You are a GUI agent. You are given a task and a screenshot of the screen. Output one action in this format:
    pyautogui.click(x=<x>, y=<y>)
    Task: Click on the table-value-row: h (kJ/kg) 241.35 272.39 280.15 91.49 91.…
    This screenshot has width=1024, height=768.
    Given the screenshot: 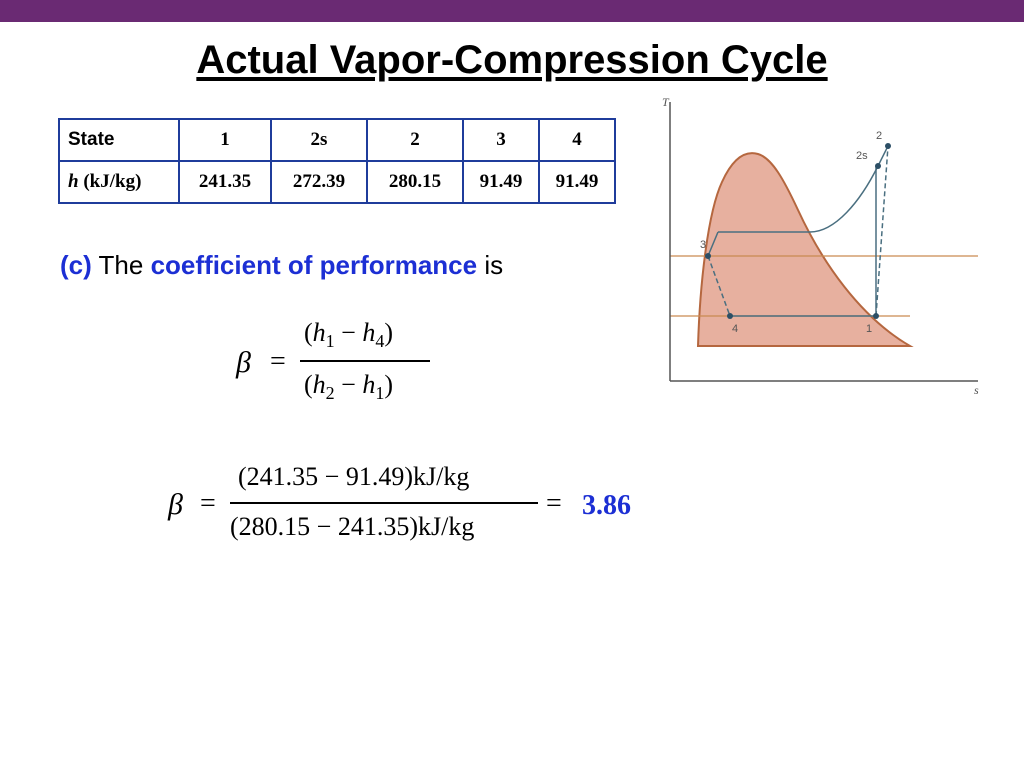 What is the action you would take?
    pyautogui.click(x=337, y=182)
    